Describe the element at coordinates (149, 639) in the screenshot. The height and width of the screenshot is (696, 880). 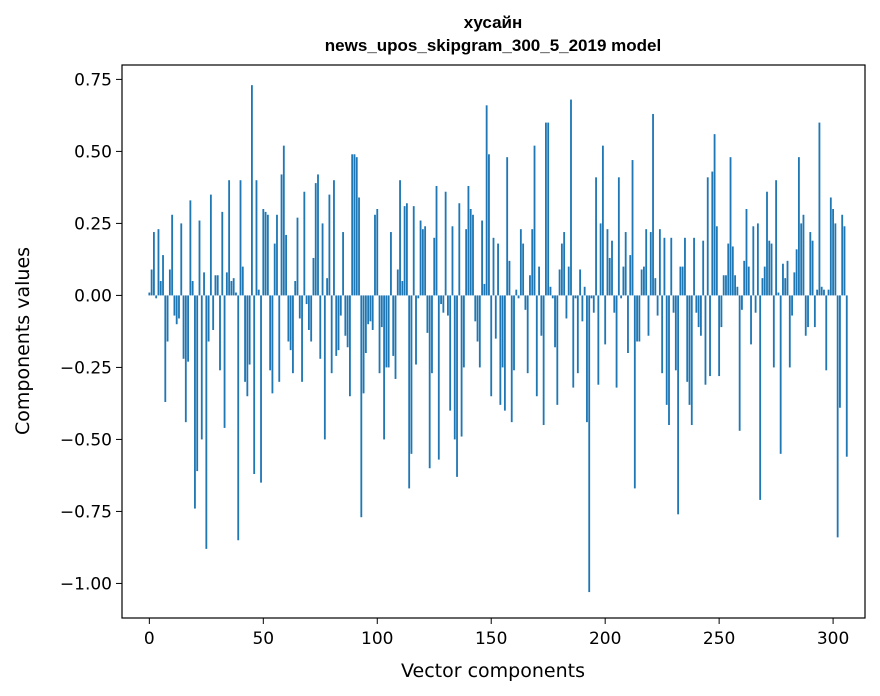
I see `x-tick-label: 0` at that location.